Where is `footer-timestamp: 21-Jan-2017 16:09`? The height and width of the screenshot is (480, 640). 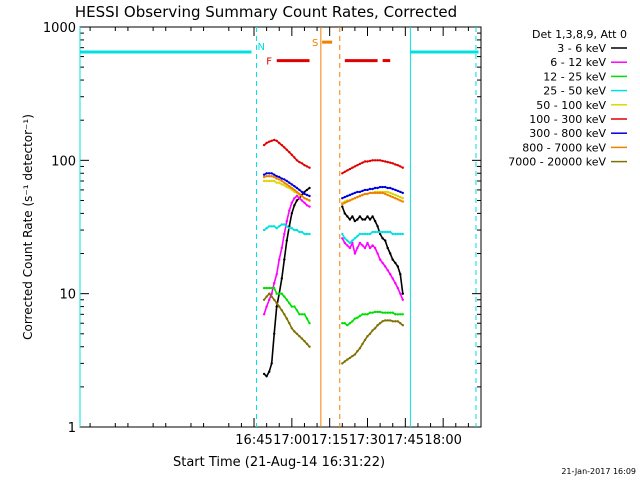
footer-timestamp: 21-Jan-2017 16:09 is located at coordinates (598, 471).